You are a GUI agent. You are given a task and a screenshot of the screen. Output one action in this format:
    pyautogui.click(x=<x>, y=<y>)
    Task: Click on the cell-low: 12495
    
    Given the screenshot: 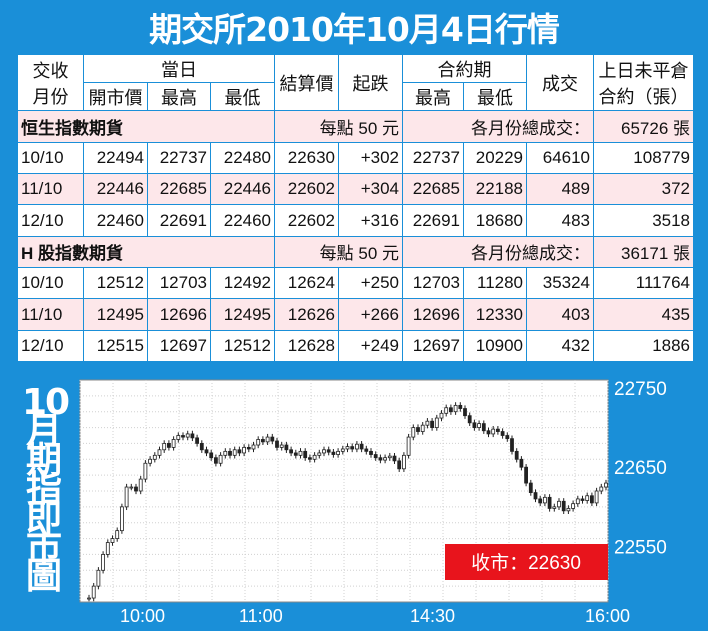 What is the action you would take?
    pyautogui.click(x=242, y=314)
    